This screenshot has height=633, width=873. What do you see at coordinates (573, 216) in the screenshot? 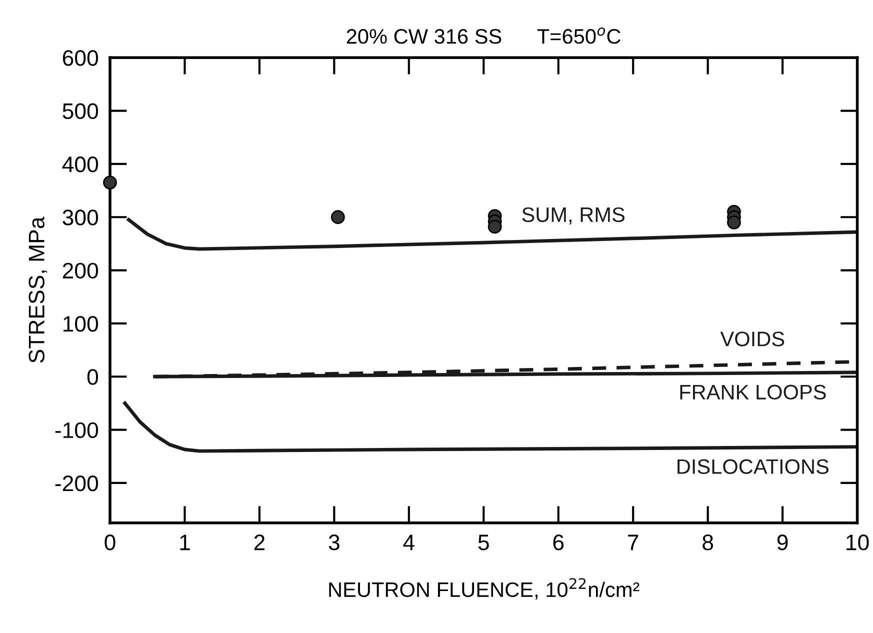
I see `series-label: SUM, RMS` at bounding box center [573, 216].